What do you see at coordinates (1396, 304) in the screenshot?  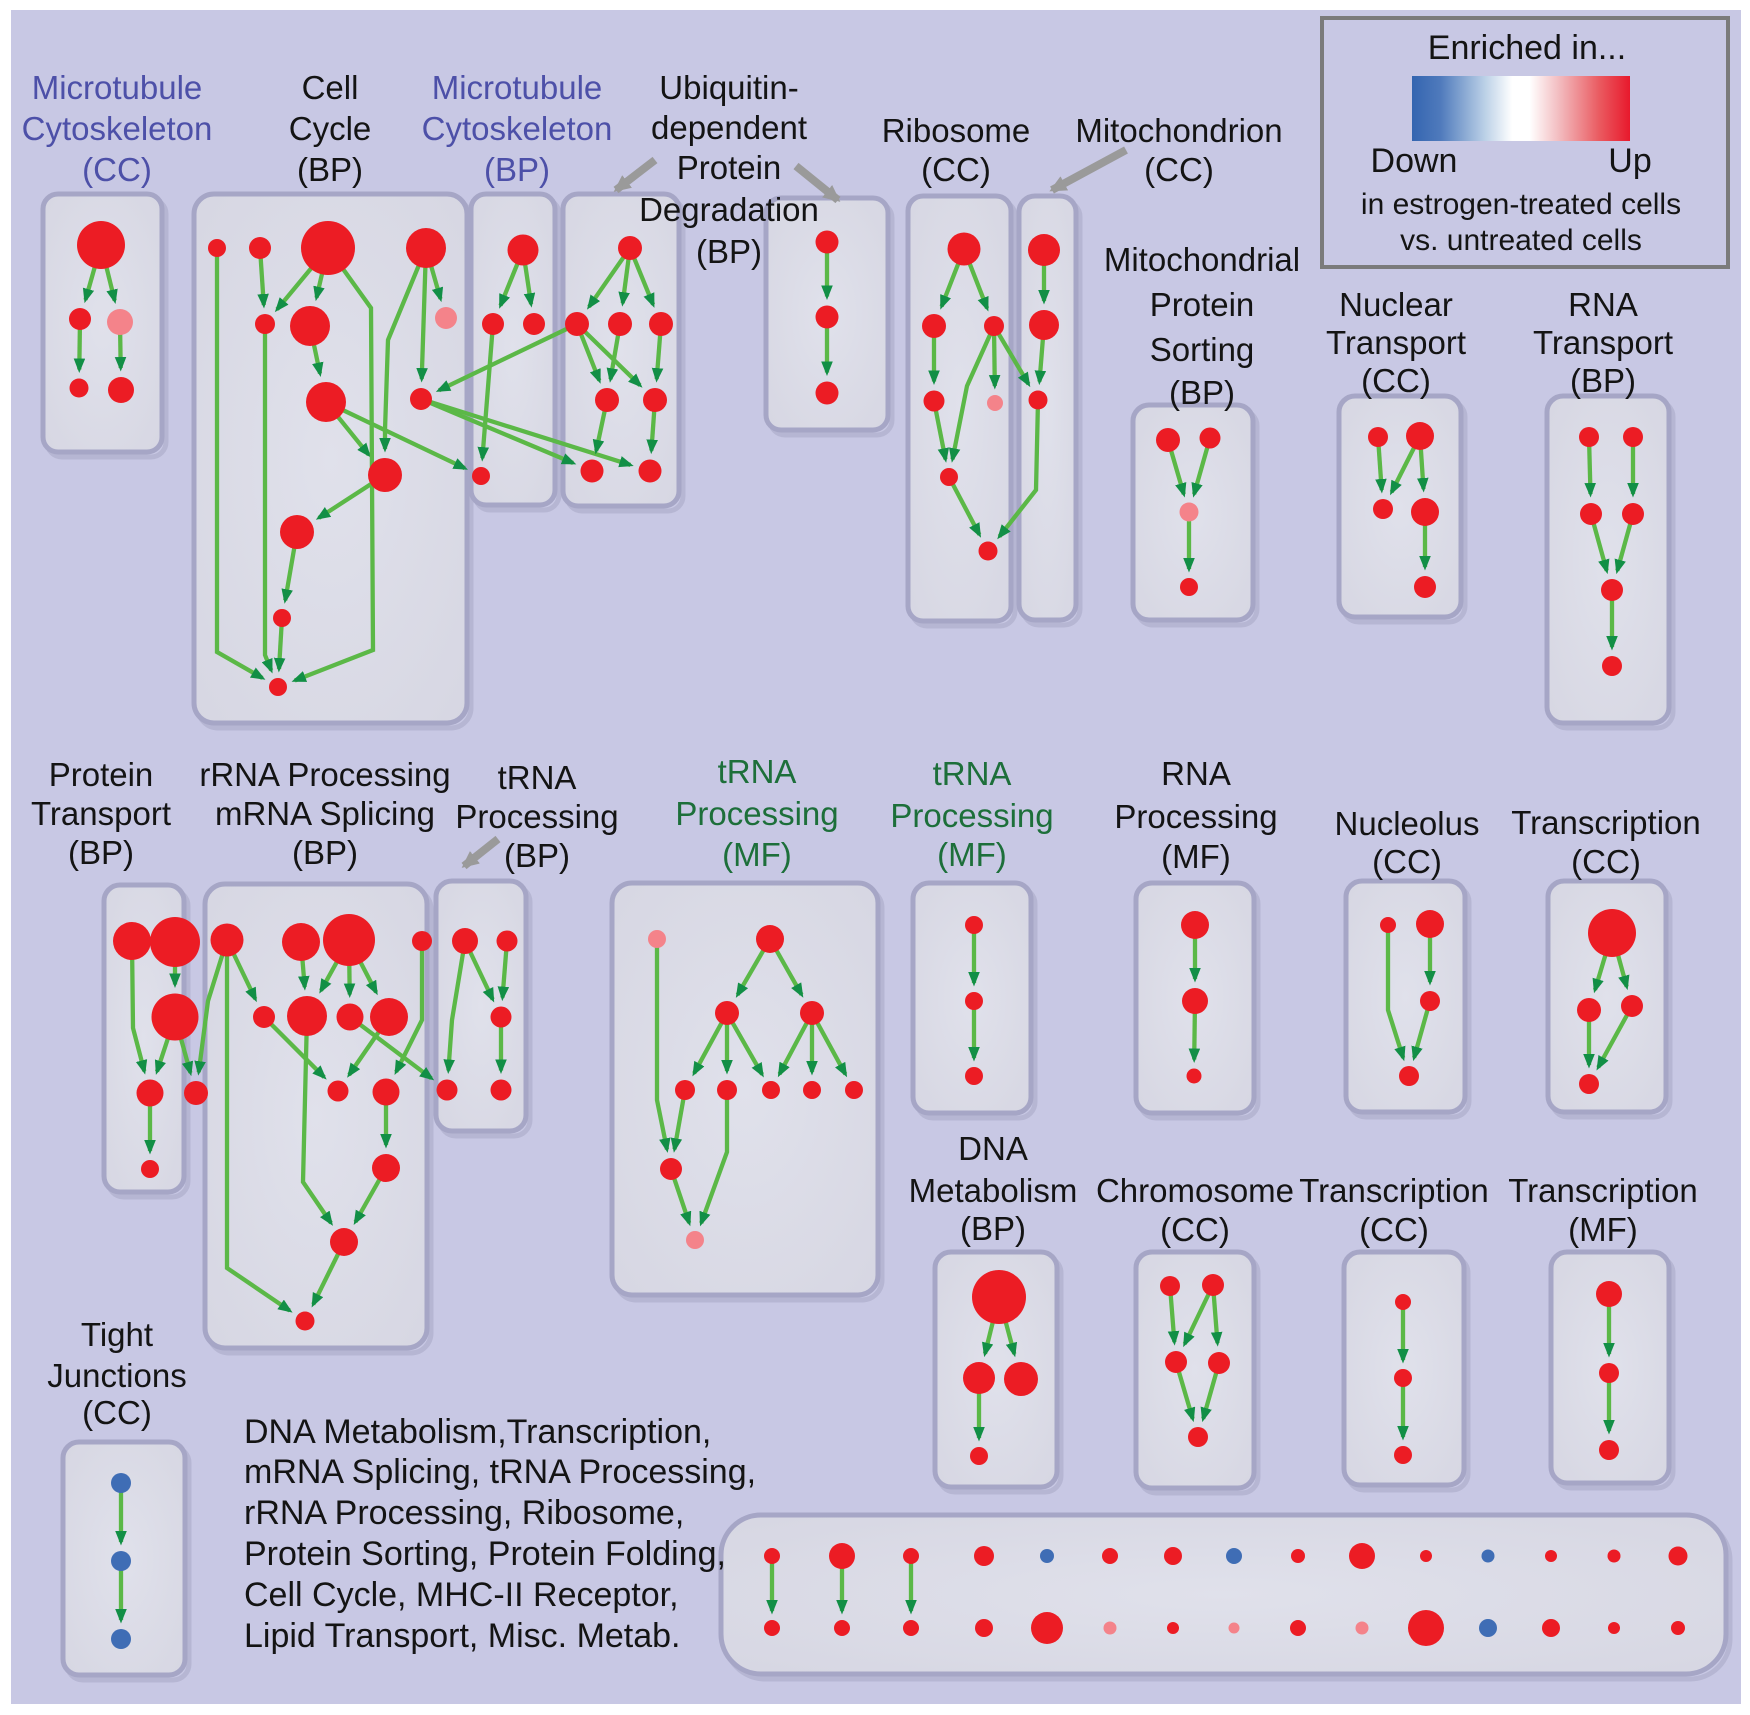 I see `svg-text: Nuclear` at bounding box center [1396, 304].